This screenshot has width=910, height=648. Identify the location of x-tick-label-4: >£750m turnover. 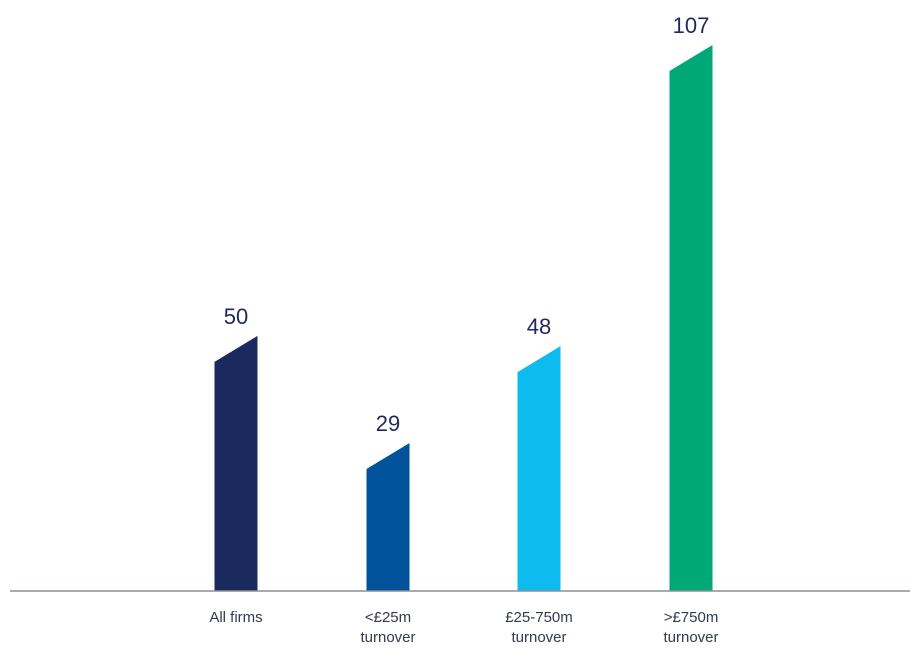
(690, 627).